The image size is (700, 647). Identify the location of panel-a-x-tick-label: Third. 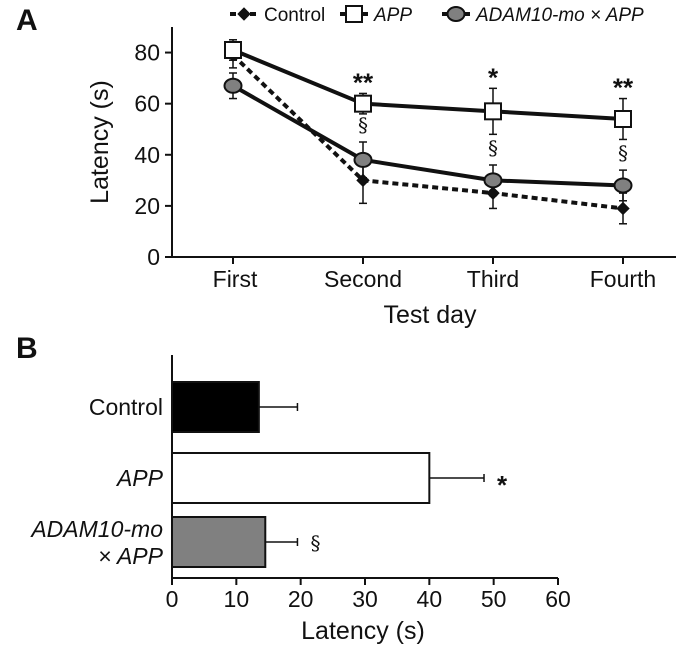
(493, 279).